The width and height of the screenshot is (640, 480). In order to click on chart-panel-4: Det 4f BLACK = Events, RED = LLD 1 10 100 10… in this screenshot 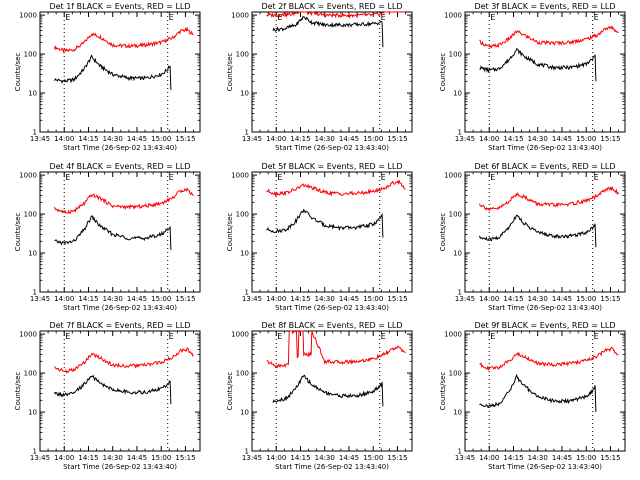, I will do `click(107, 237)`.